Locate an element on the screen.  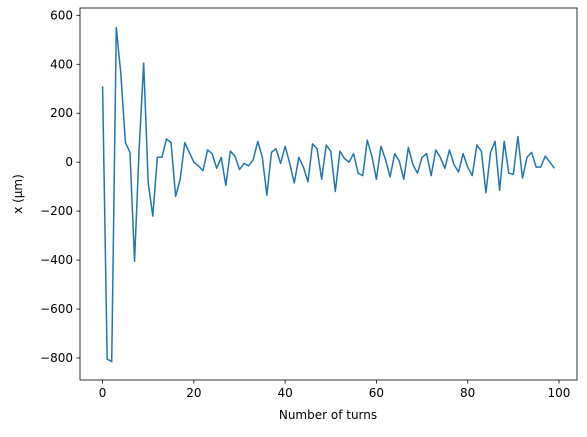
y-tick-label: 0 is located at coordinates (69, 162).